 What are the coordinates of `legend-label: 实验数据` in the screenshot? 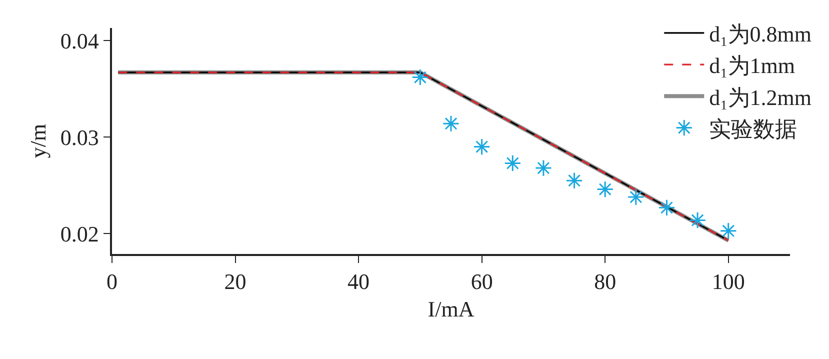 It's located at (753, 129).